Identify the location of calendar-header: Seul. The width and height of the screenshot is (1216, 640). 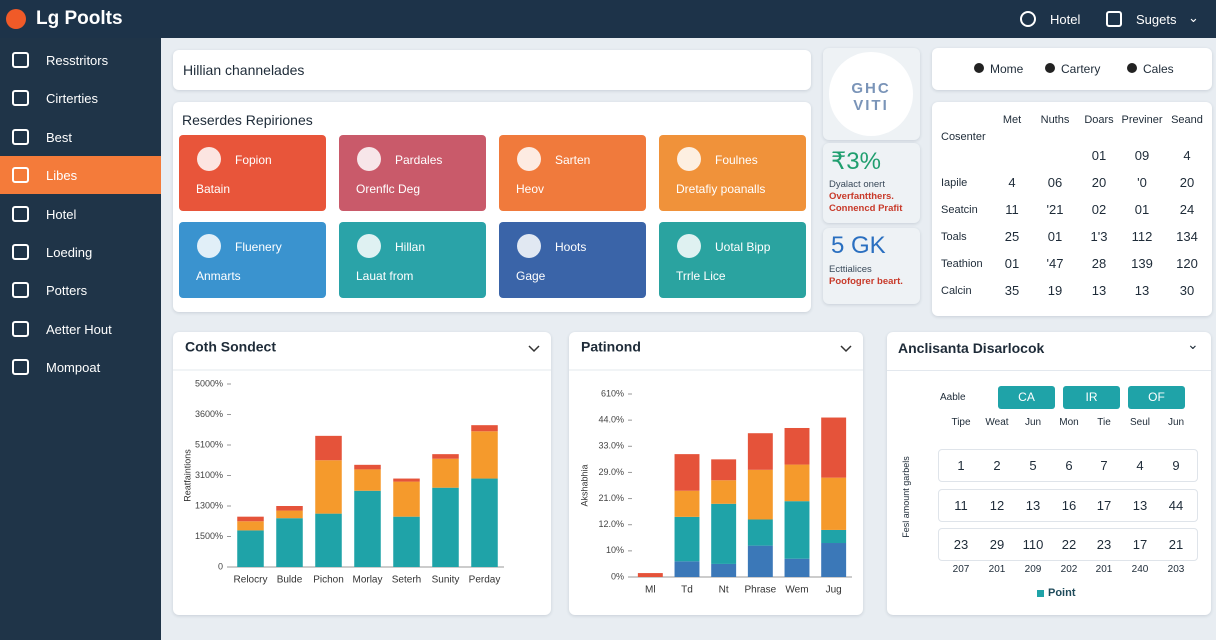
(1139, 422).